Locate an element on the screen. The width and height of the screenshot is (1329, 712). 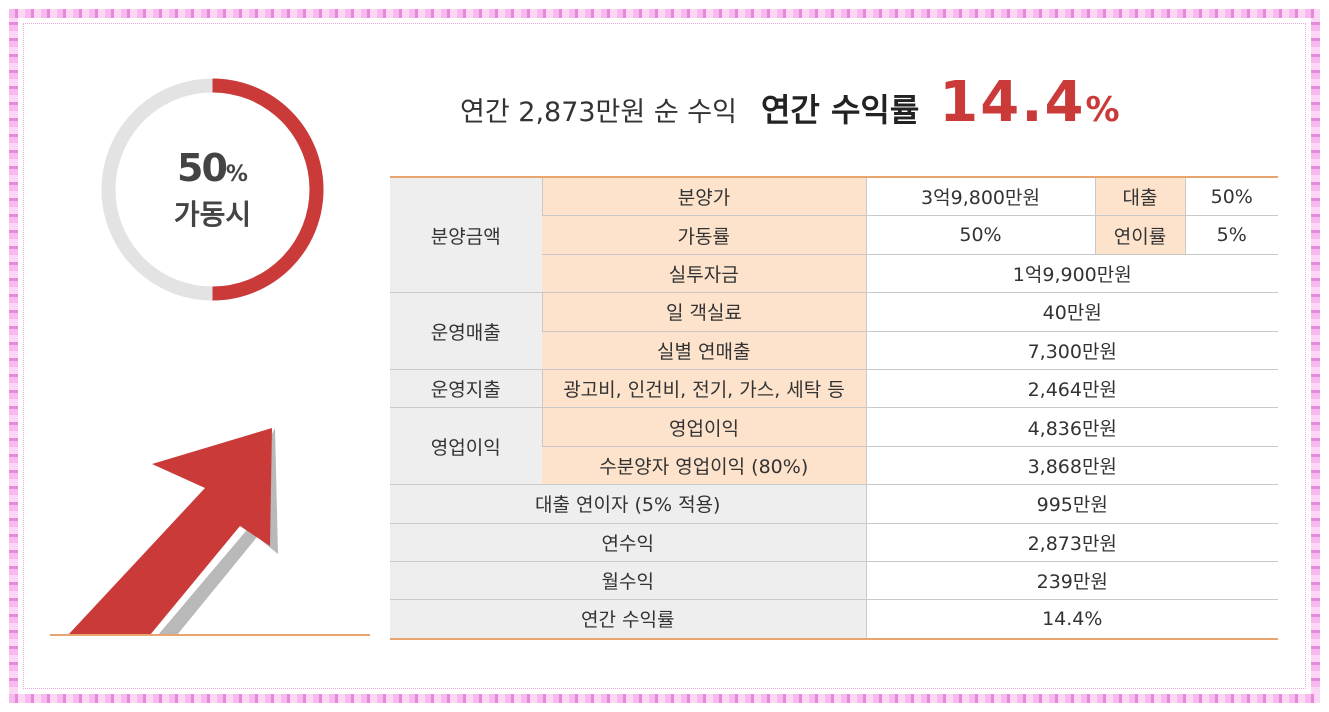
table-row: 운영매출 일 객실료 40만원 is located at coordinates (834, 331).